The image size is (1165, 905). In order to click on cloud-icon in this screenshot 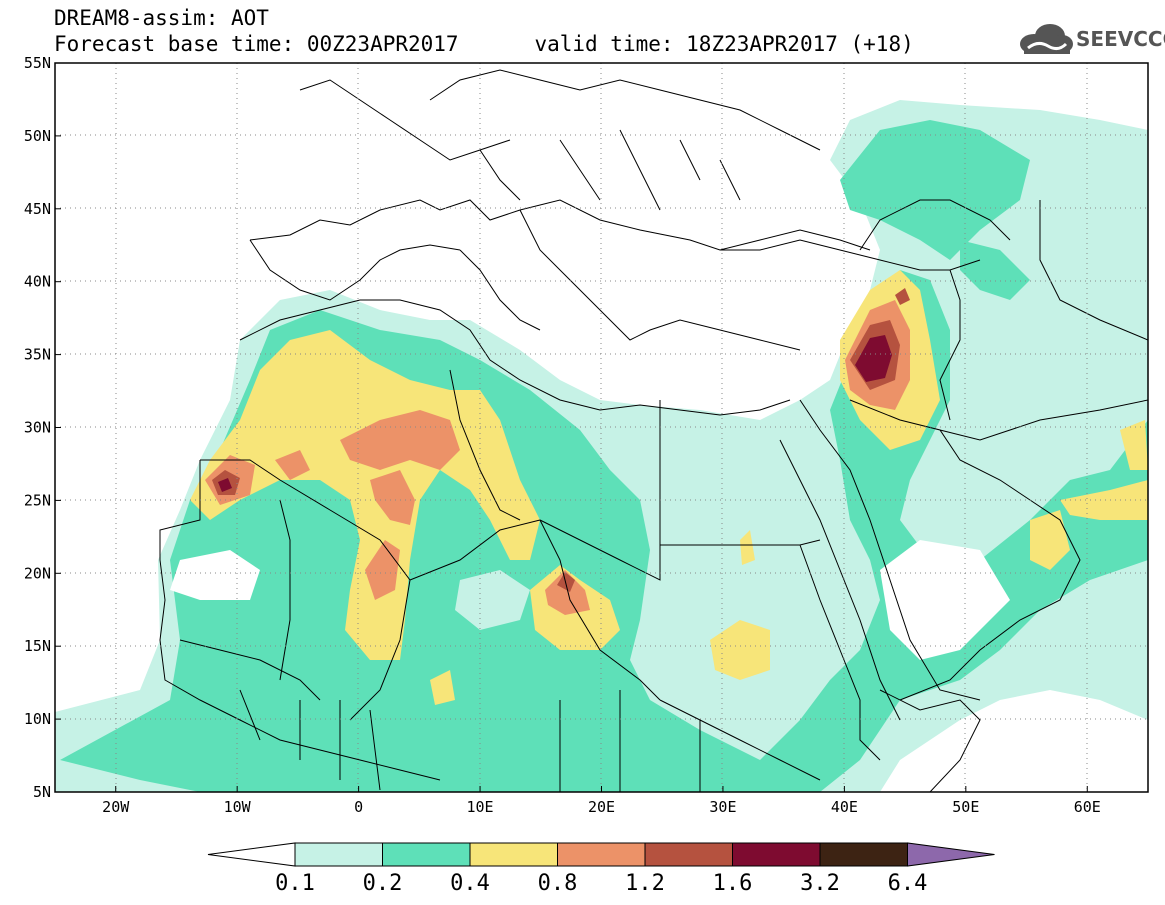, I will do `click(1046, 39)`.